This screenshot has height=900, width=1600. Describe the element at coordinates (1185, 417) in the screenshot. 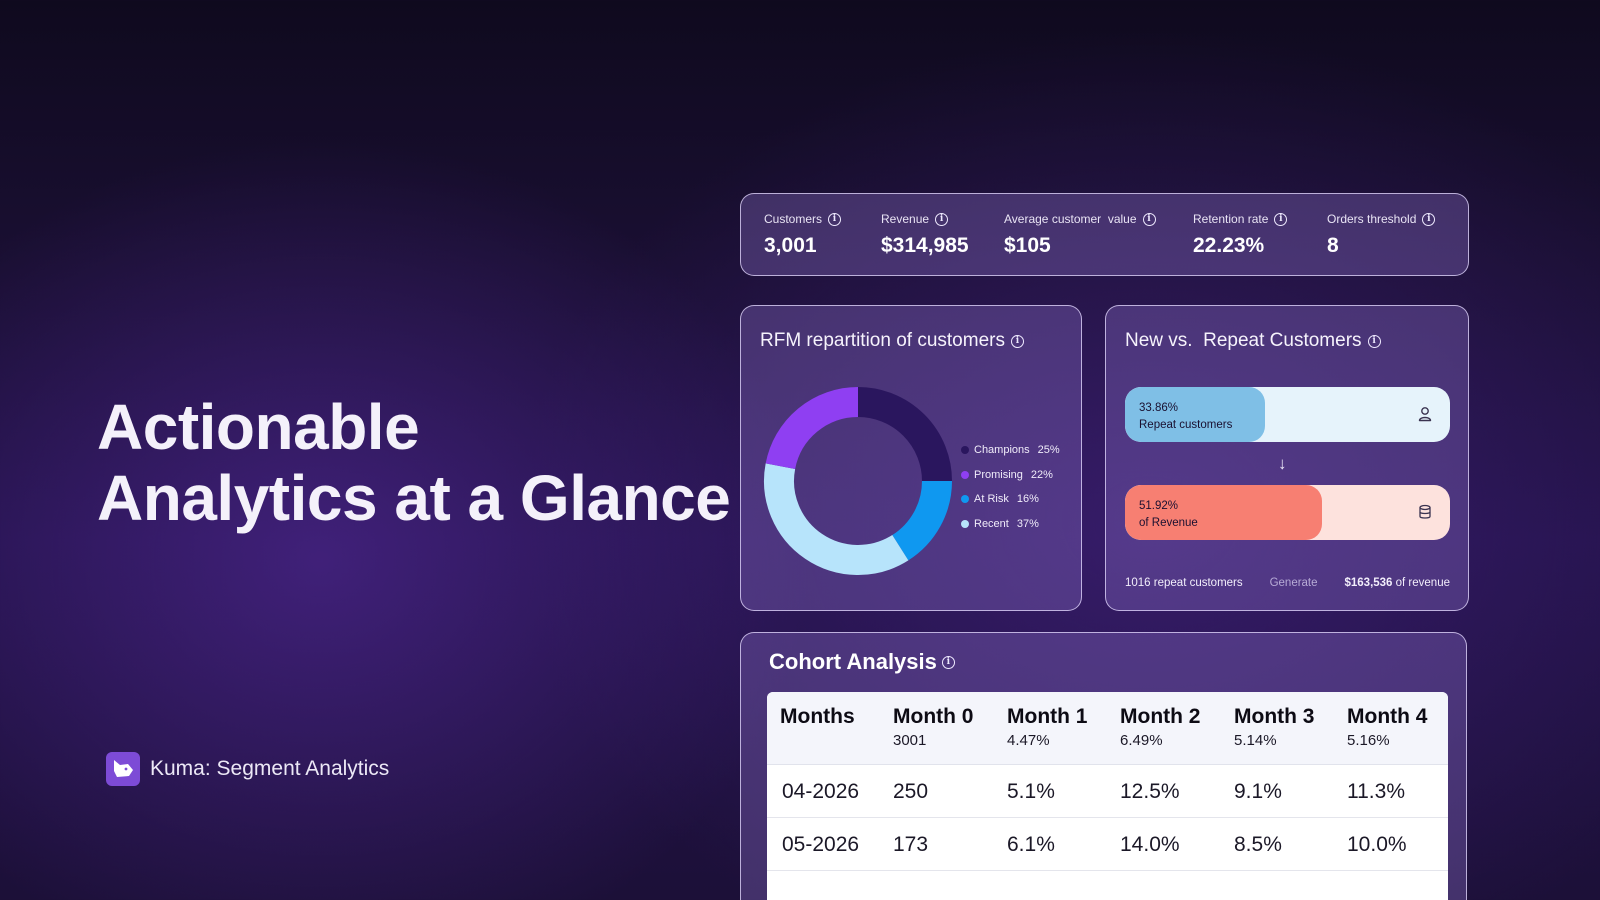

I see `repeat-customers-bar-text: 33.86% Repeat customers` at that location.